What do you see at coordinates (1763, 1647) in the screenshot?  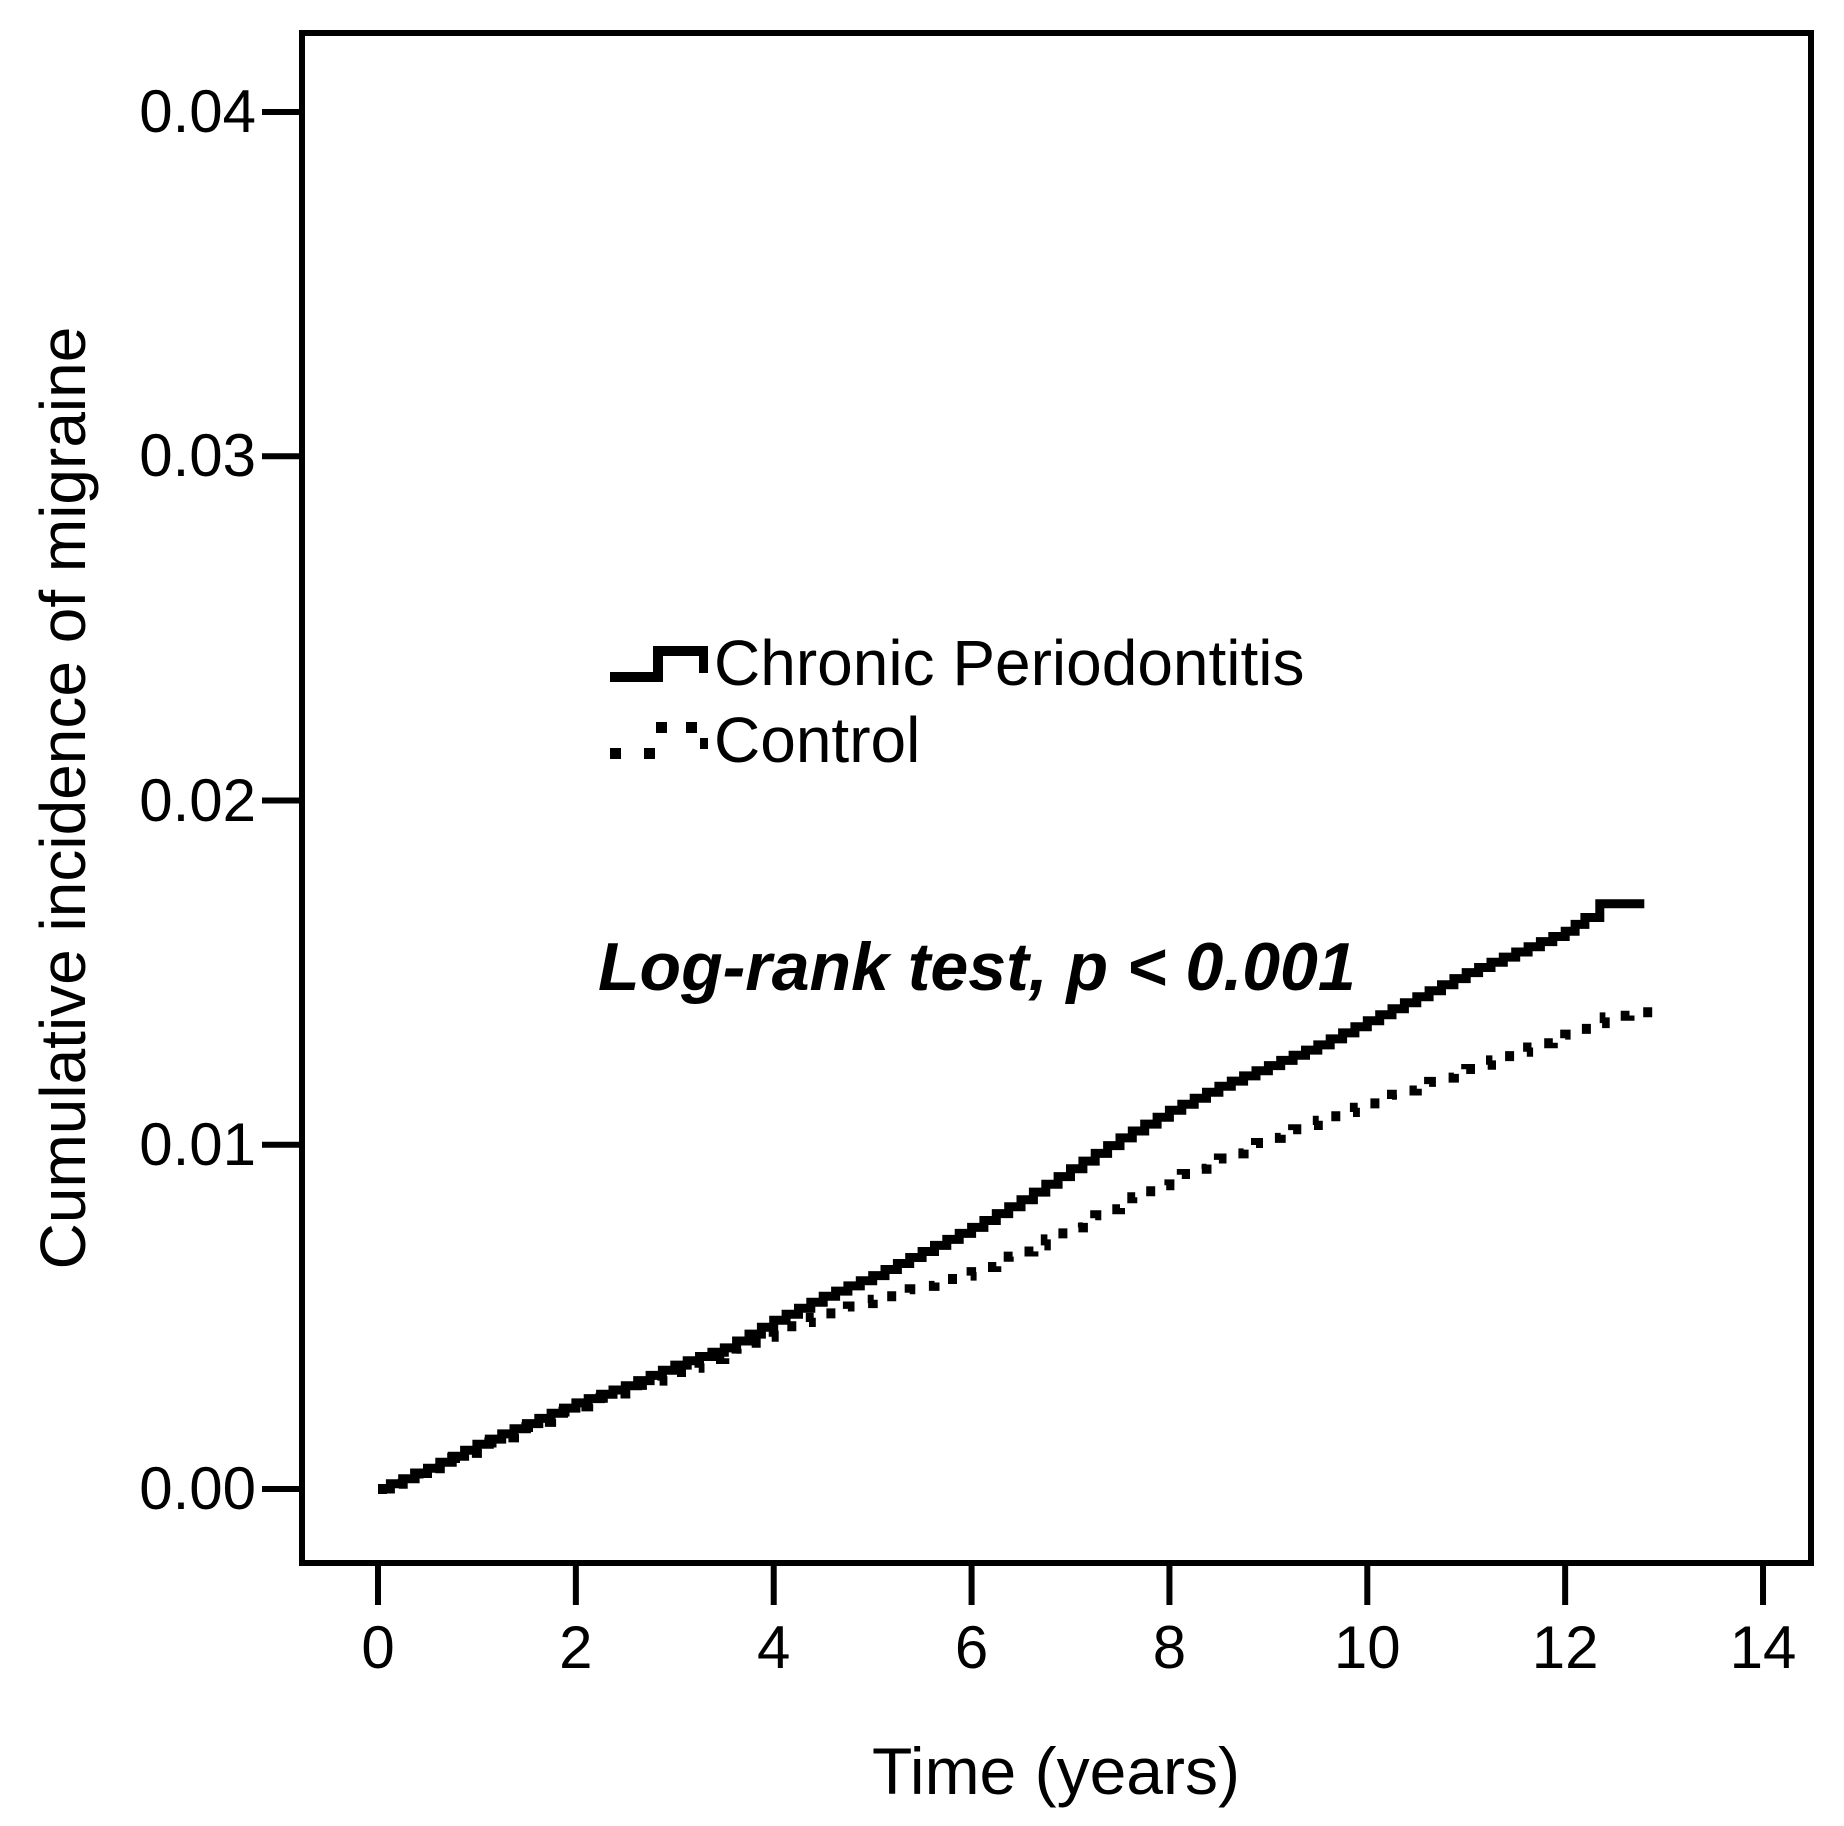 I see `x-tick-label: 14` at bounding box center [1763, 1647].